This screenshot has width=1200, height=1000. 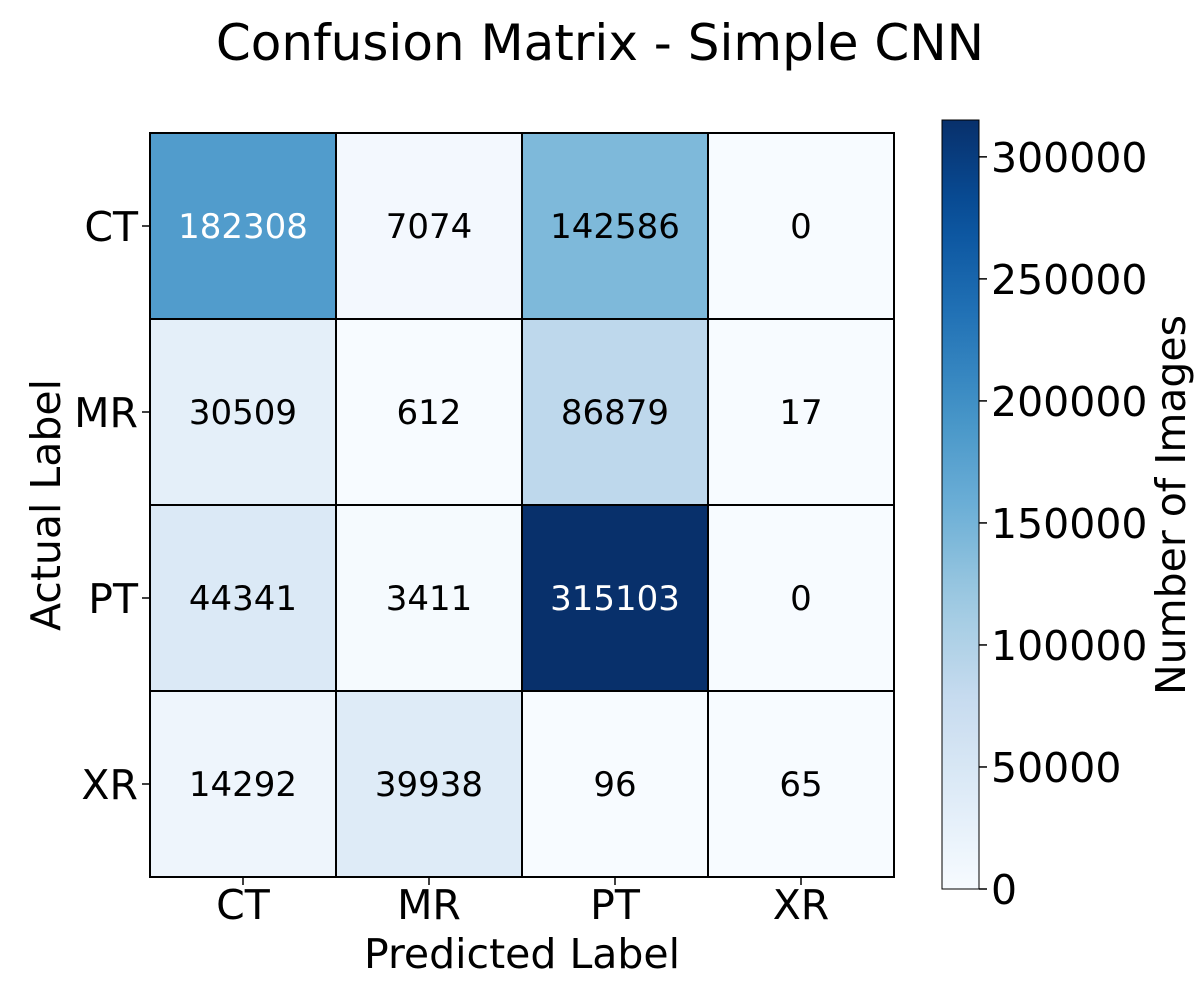 What do you see at coordinates (1004, 890) in the screenshot?
I see `colorbar-tick-label: 0` at bounding box center [1004, 890].